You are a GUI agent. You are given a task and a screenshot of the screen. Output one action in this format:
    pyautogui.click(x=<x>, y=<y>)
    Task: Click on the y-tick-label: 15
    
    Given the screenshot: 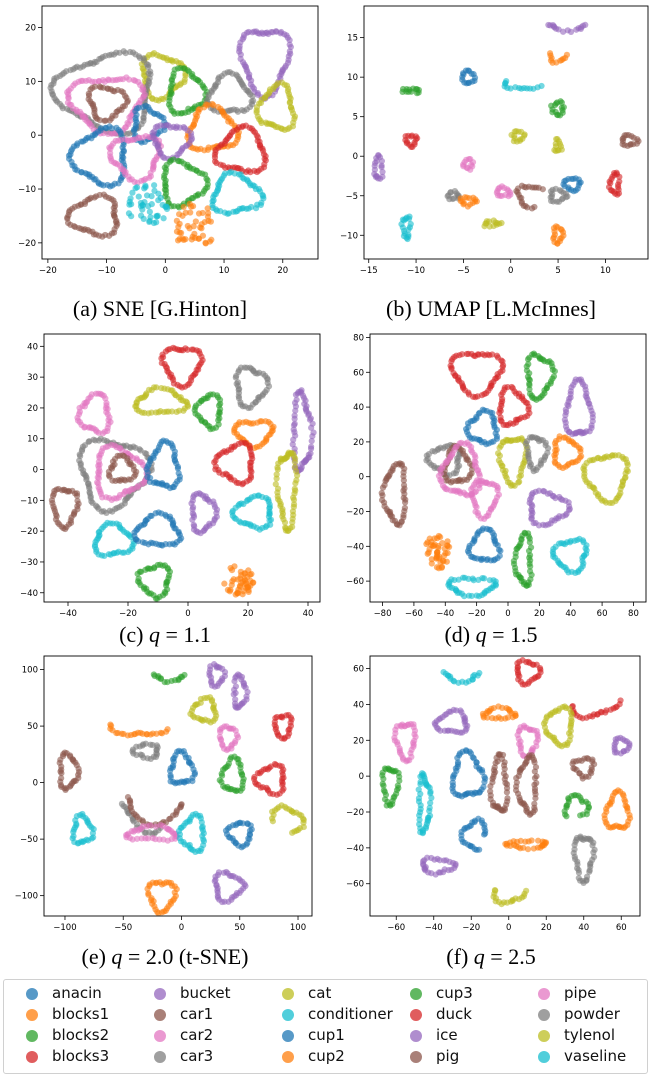 What is the action you would take?
    pyautogui.click(x=352, y=39)
    